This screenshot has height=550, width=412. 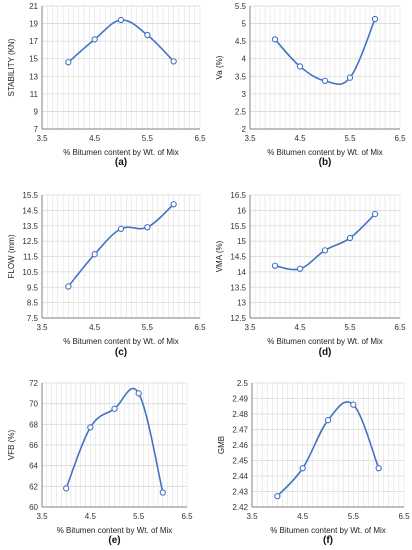 I want to click on y-tick-label: 8.5, so click(x=33, y=303).